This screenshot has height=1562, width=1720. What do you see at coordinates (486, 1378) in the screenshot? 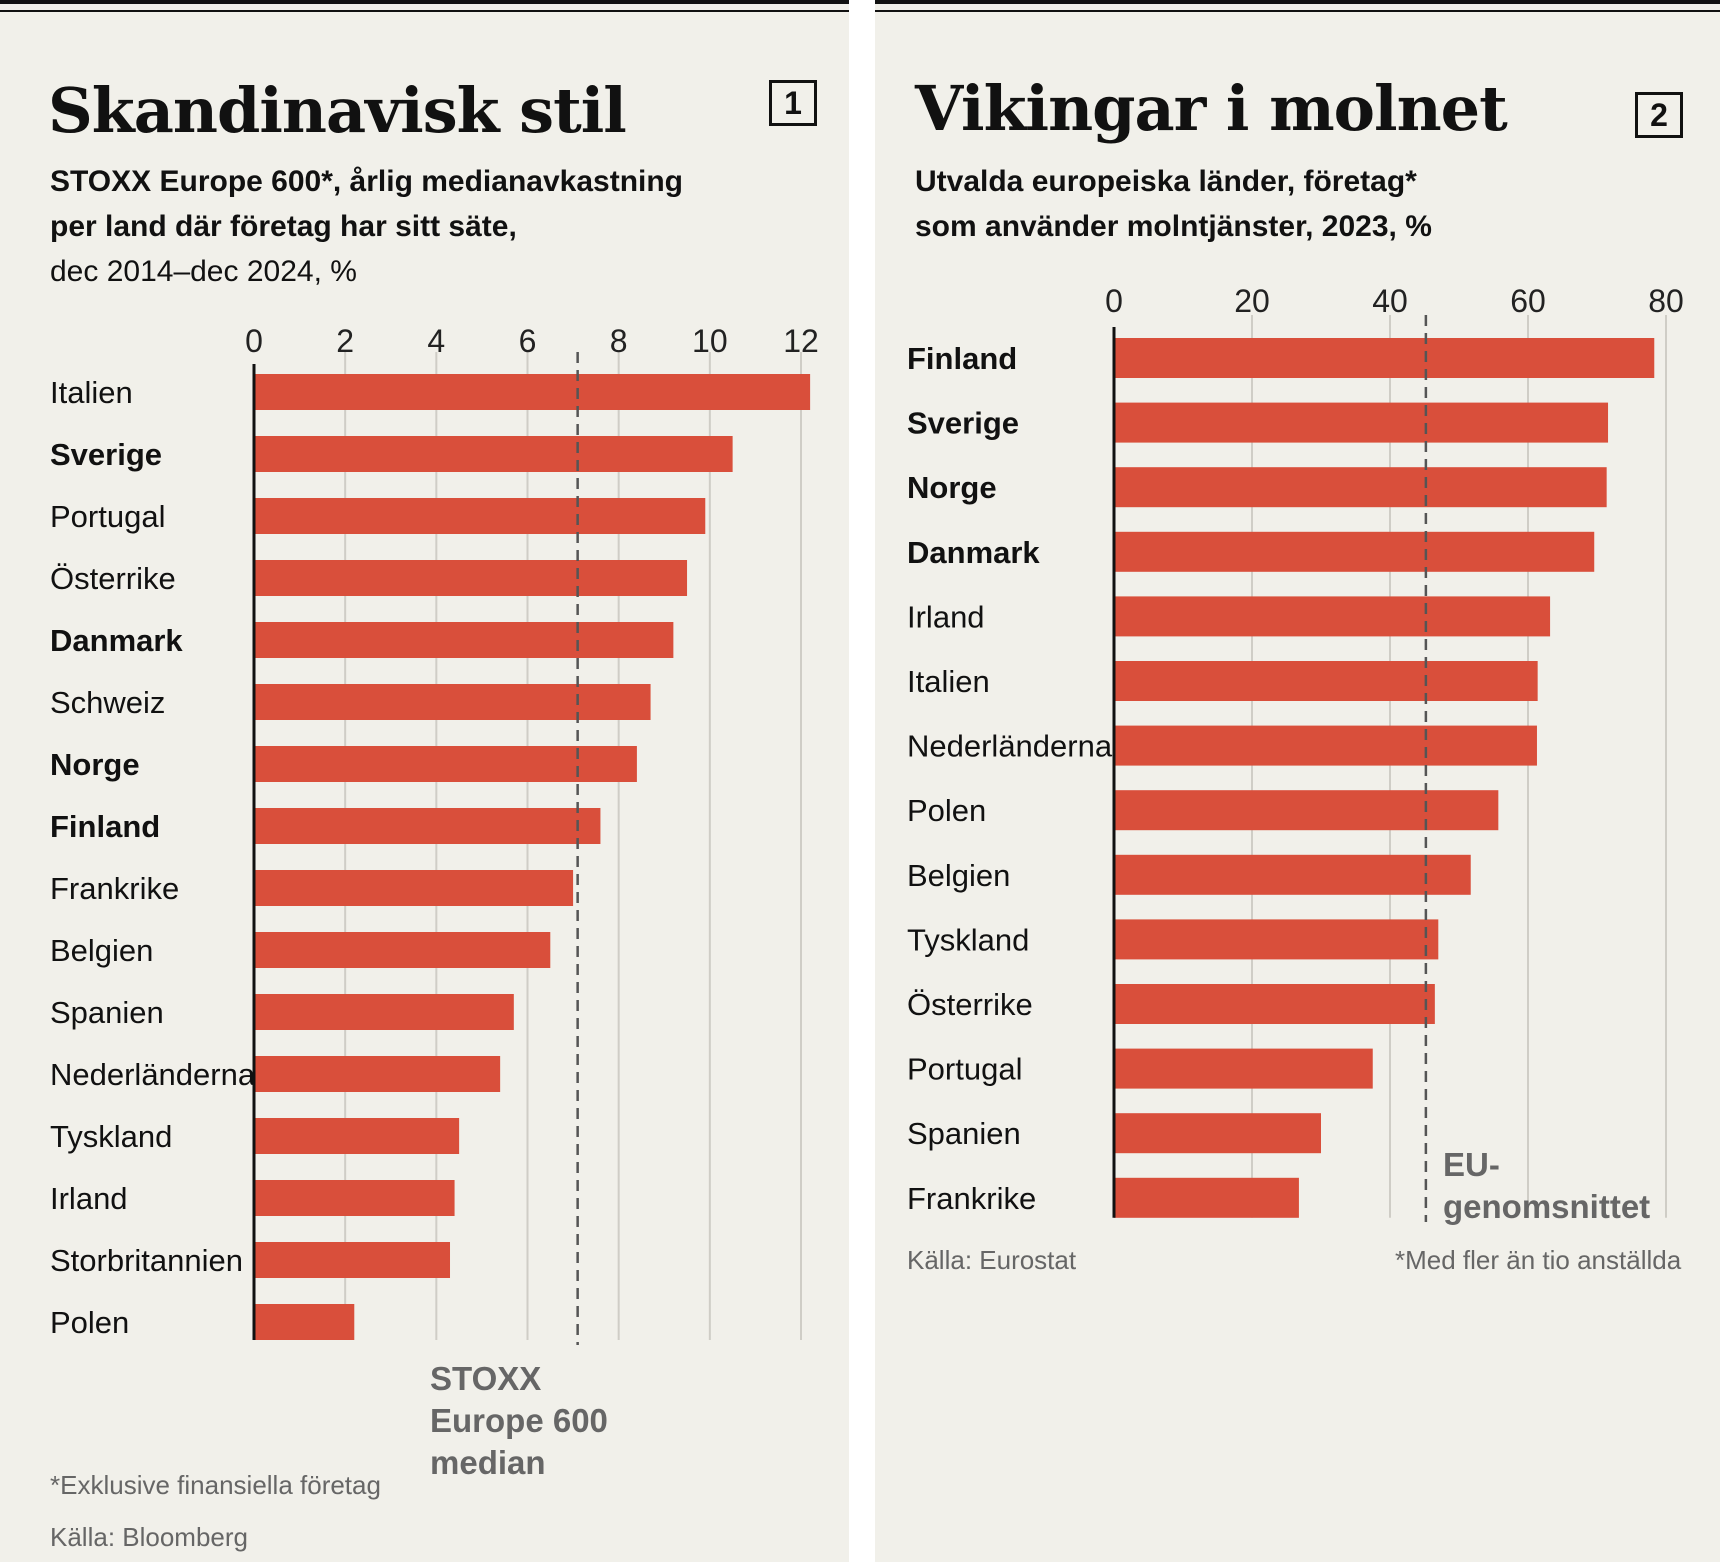
I see `reference-label-line-1: STOXX` at bounding box center [486, 1378].